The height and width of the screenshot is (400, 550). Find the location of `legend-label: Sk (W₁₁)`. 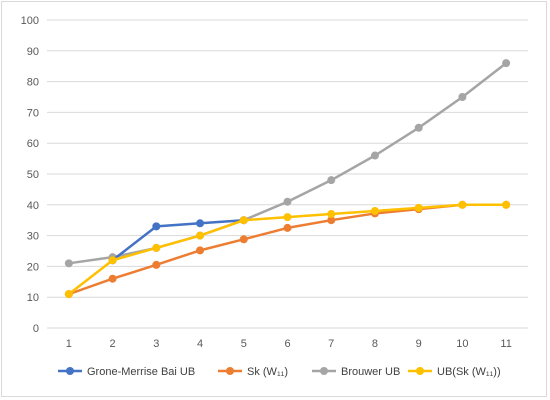

legend-label: Sk (W₁₁) is located at coordinates (267, 372).